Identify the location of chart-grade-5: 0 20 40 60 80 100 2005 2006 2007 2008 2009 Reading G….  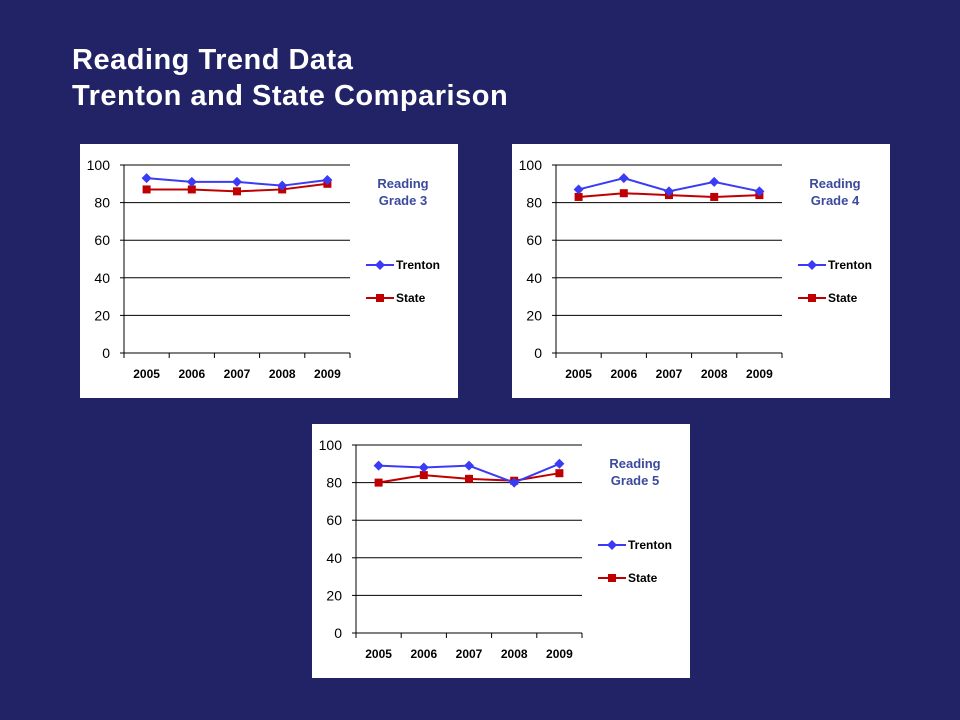
(495, 549).